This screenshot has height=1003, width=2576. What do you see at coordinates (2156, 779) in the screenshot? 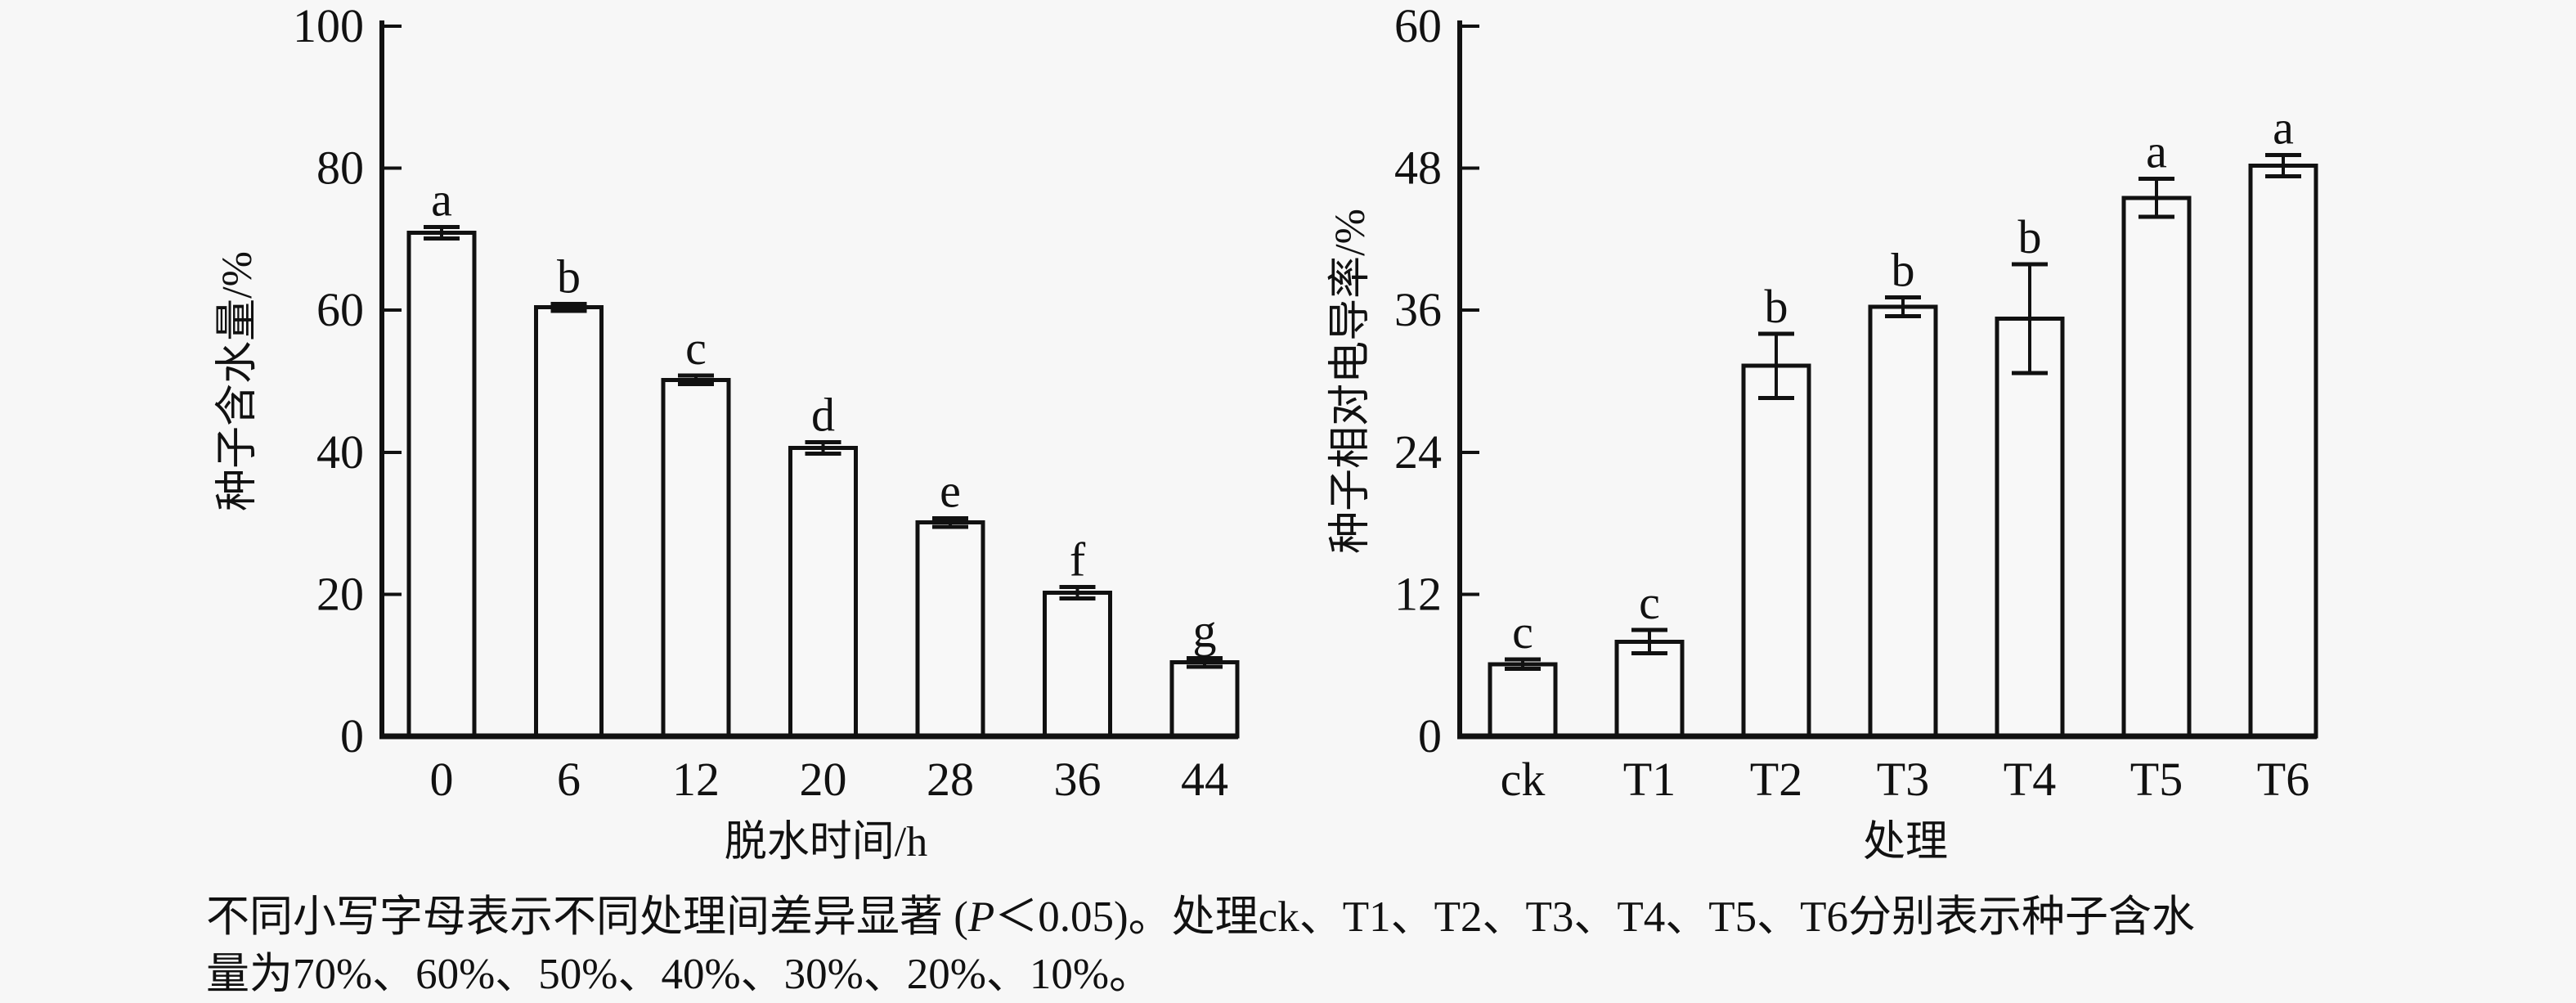
I see `x-tick-label: T5` at bounding box center [2156, 779].